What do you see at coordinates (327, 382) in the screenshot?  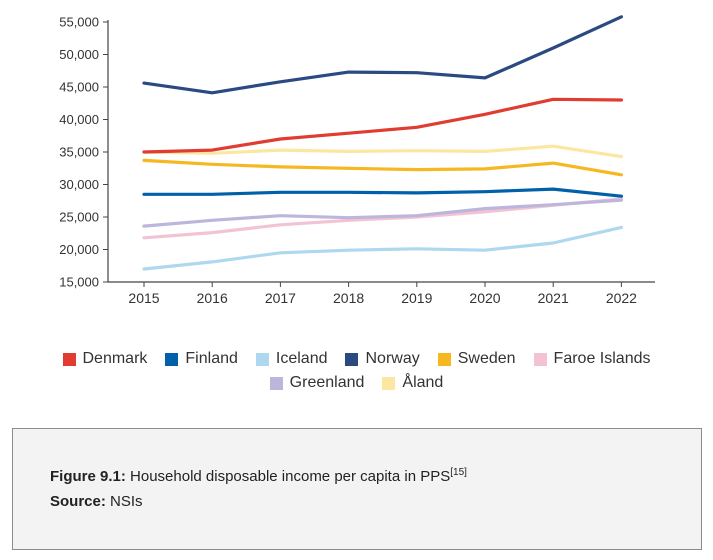 I see `legend-label: Greenland` at bounding box center [327, 382].